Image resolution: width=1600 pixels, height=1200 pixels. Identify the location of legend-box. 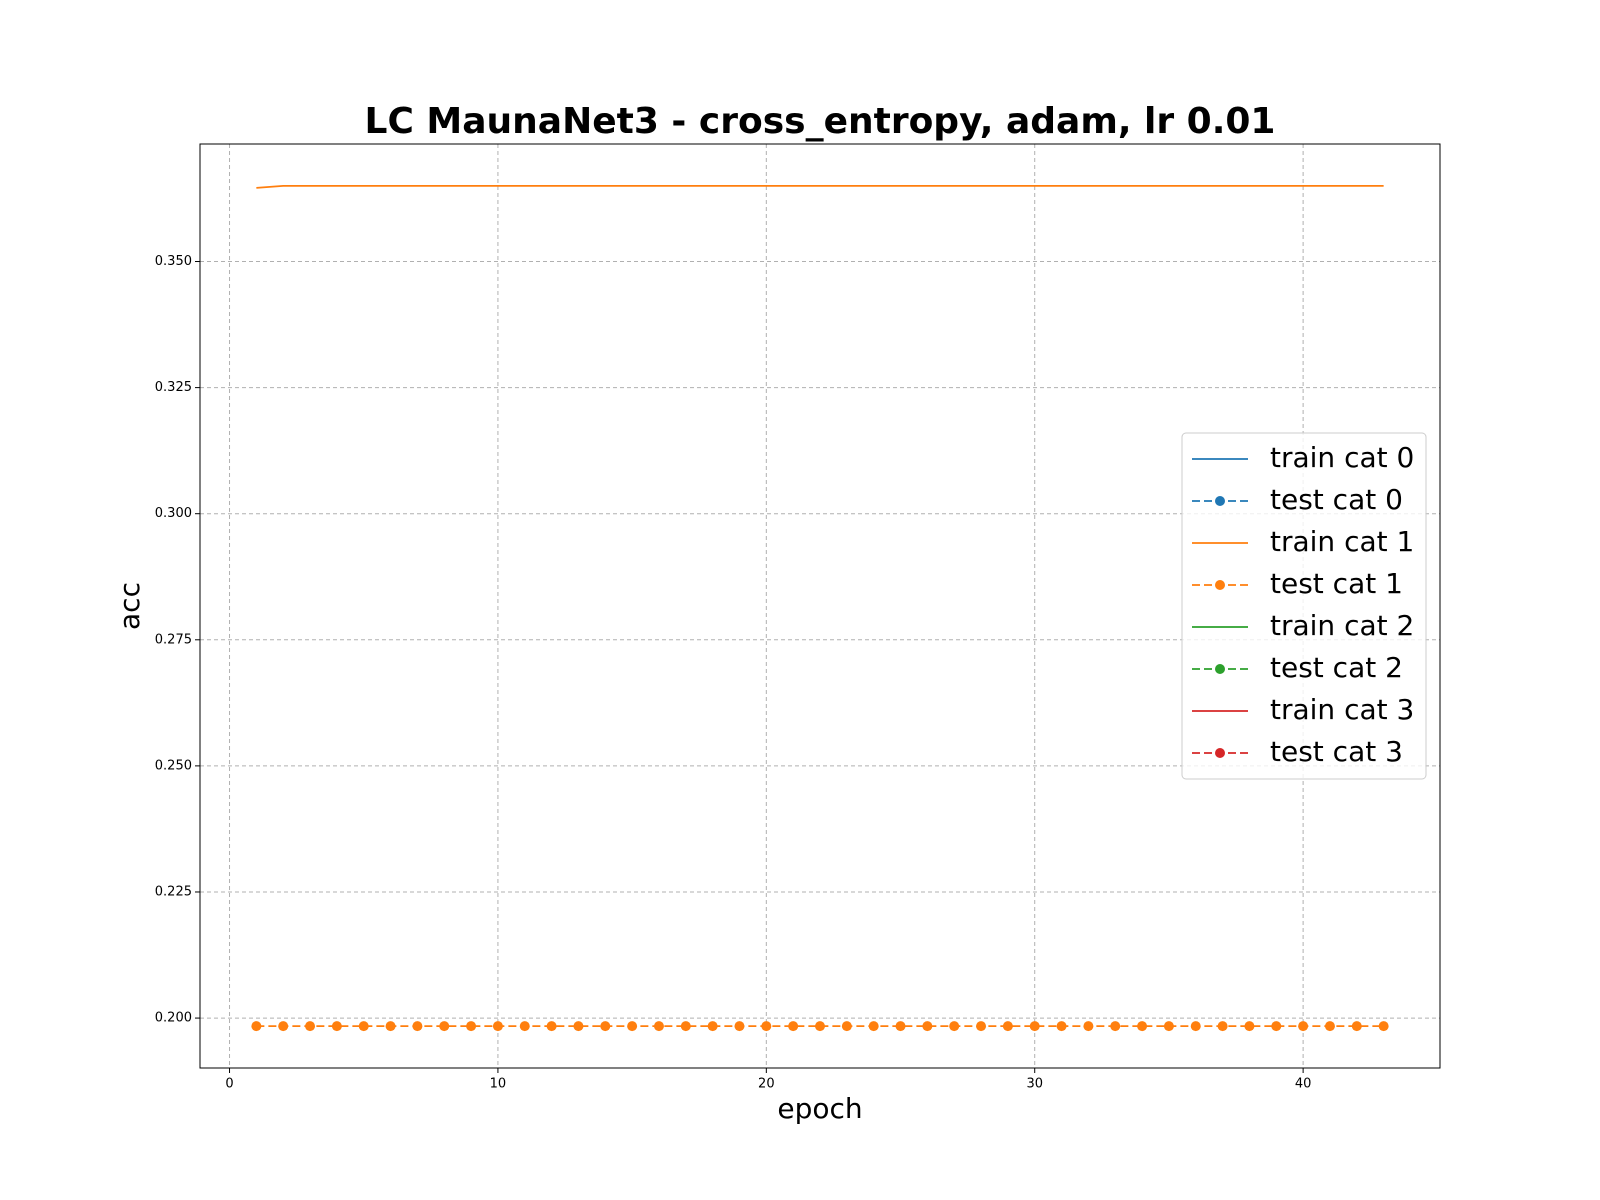
(1304, 606).